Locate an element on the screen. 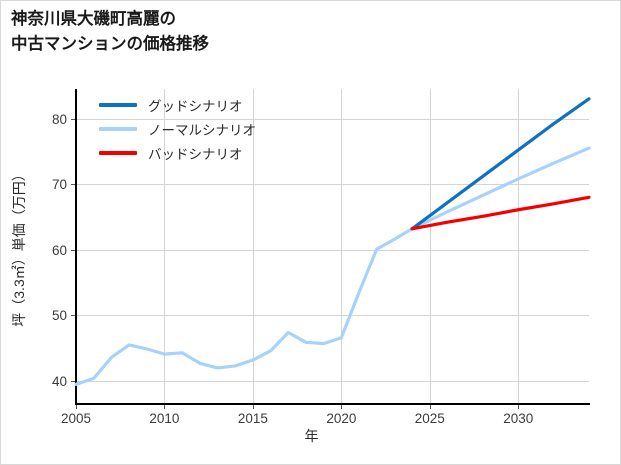 This screenshot has height=465, width=621. y-tick-label: 40 is located at coordinates (59, 382).